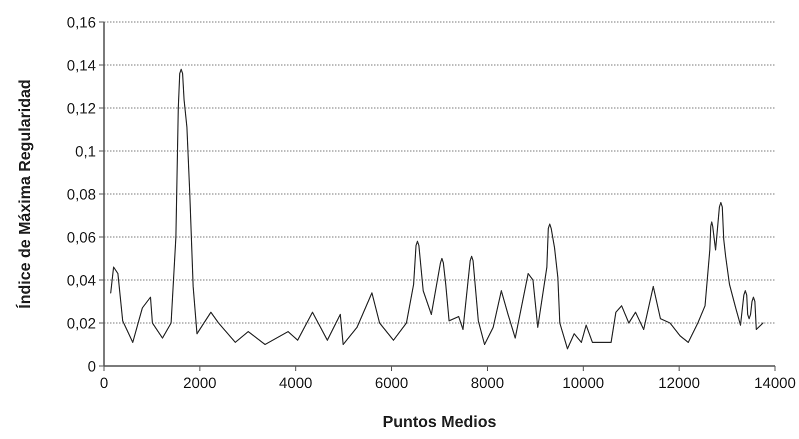  What do you see at coordinates (679, 383) in the screenshot?
I see `x-tick-label: 12000` at bounding box center [679, 383].